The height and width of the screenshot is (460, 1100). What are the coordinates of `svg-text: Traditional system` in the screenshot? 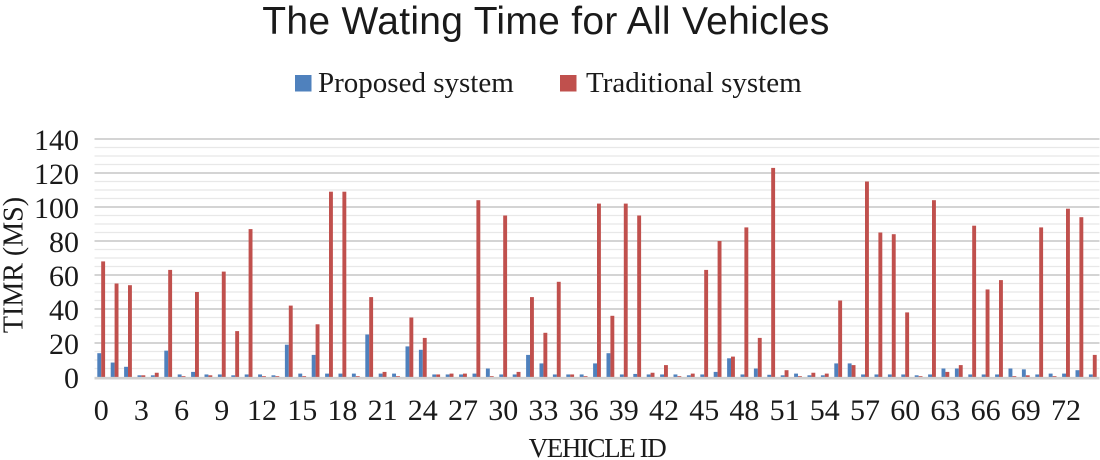 It's located at (694, 83).